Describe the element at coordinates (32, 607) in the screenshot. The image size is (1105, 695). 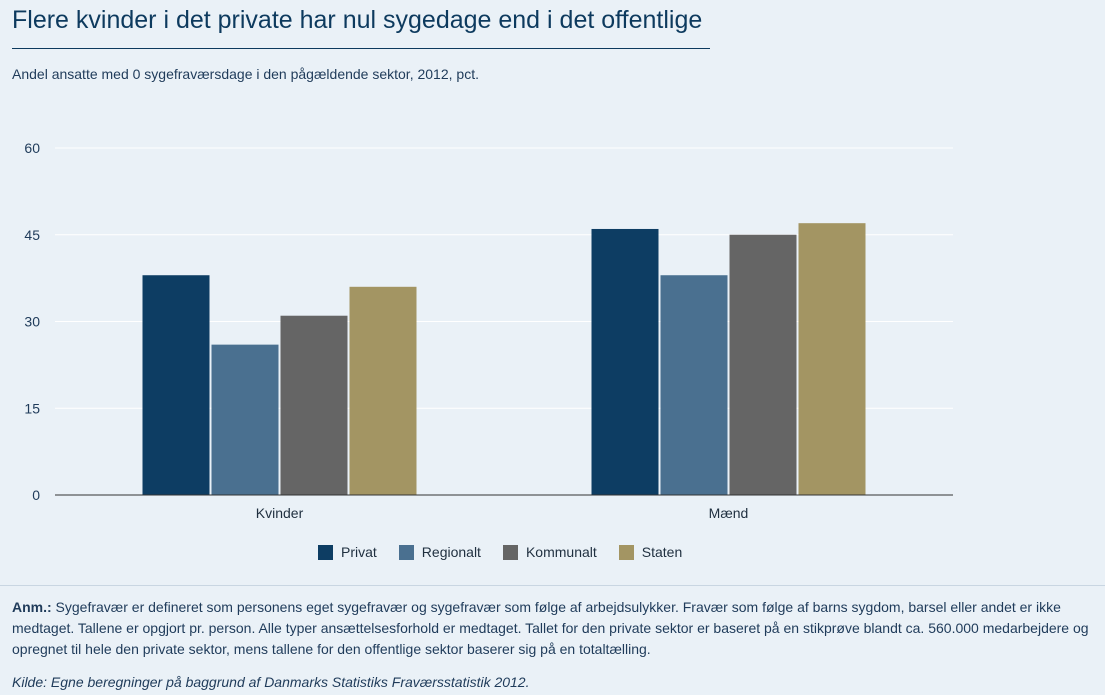
I see `footnote-label: Anm.:` at that location.